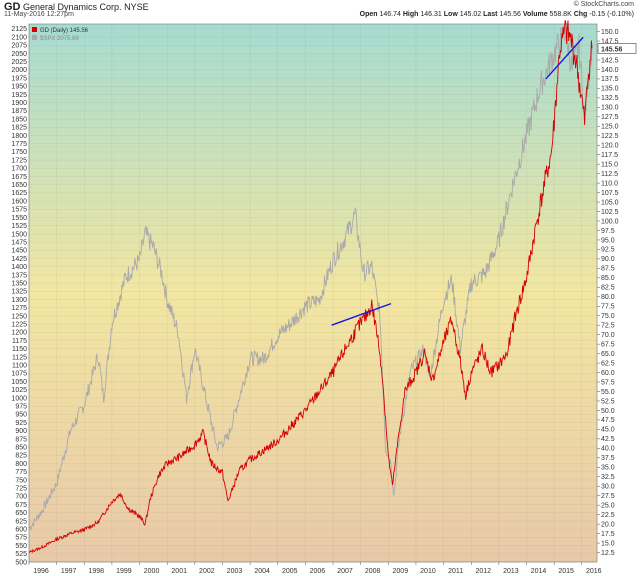 The image size is (640, 576). What do you see at coordinates (96, 571) in the screenshot?
I see `x-tick-label: 1998` at bounding box center [96, 571].